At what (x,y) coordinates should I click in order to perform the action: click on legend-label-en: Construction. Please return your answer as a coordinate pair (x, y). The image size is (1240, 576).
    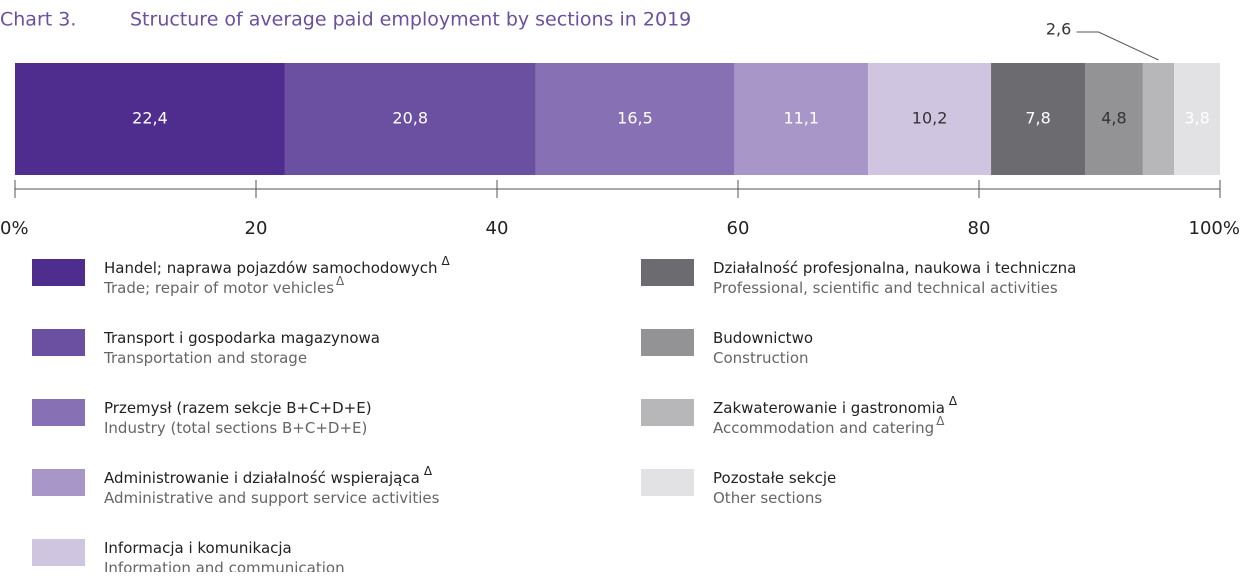
    Looking at the image, I should click on (761, 358).